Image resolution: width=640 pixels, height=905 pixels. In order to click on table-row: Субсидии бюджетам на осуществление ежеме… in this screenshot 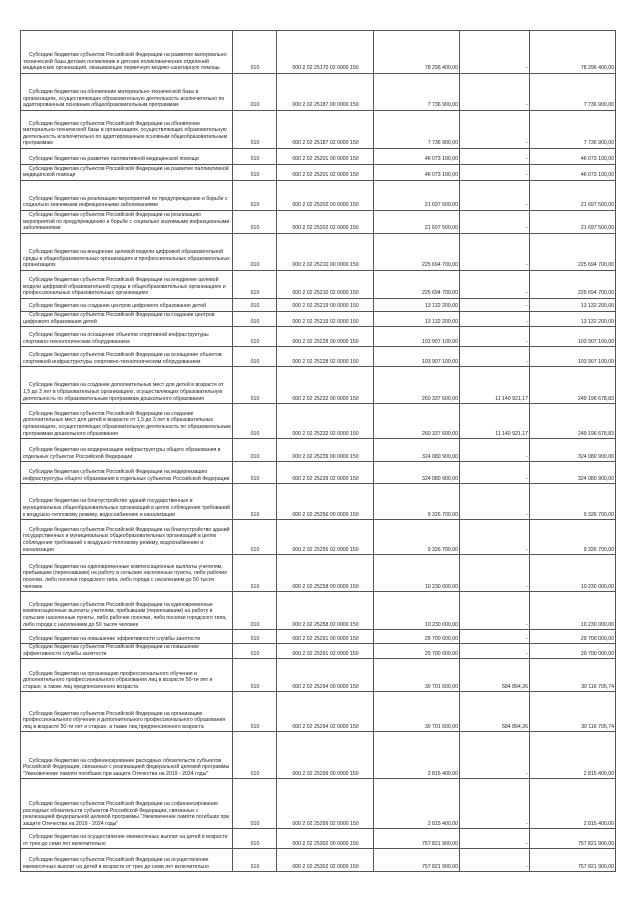, I will do `click(318, 839)`.